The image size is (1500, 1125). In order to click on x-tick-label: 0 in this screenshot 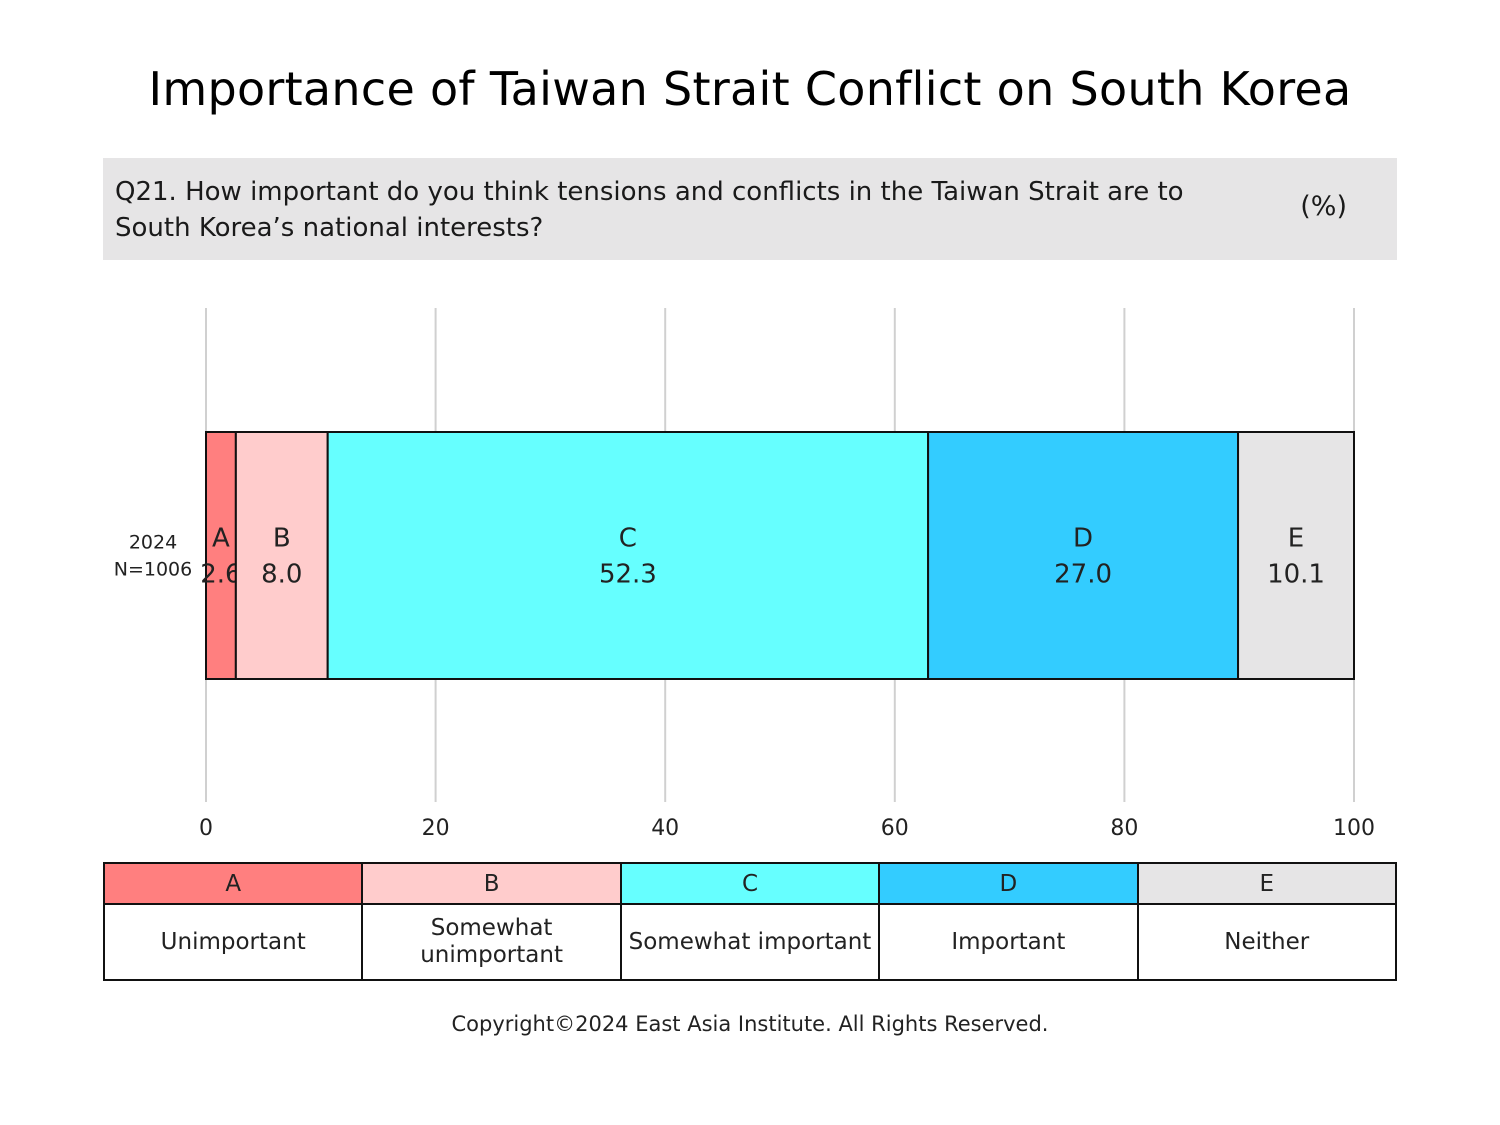, I will do `click(206, 828)`.